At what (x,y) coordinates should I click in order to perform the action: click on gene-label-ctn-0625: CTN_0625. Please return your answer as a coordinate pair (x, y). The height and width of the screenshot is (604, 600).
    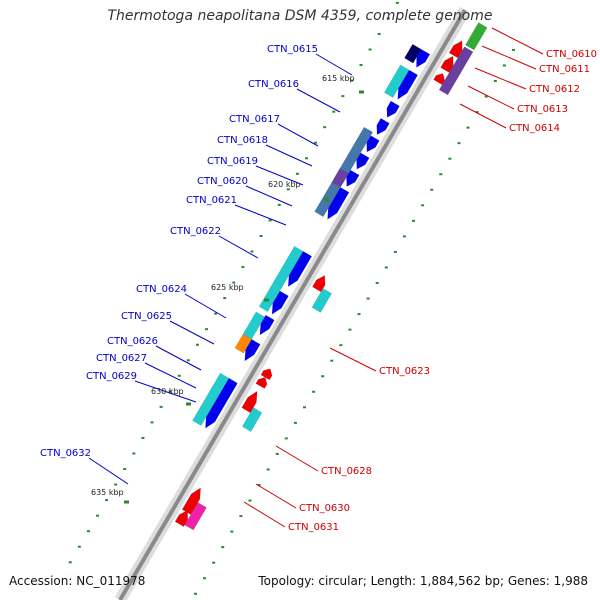
    Looking at the image, I should click on (146, 316).